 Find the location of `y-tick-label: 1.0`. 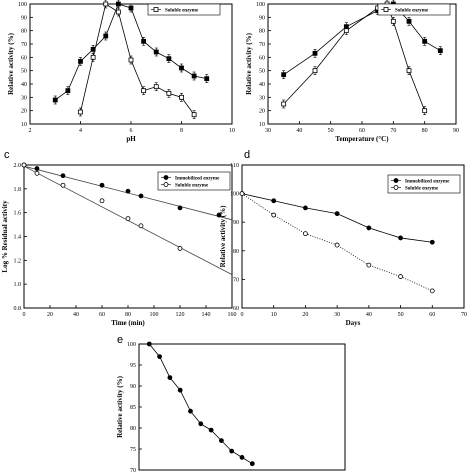

y-tick-label: 1.0 is located at coordinates (18, 285).